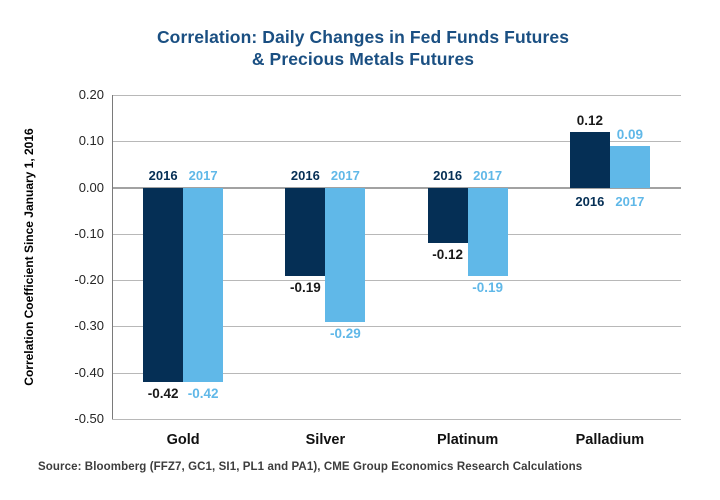 The height and width of the screenshot is (500, 720). What do you see at coordinates (487, 231) in the screenshot?
I see `bar-2017-platinum` at bounding box center [487, 231].